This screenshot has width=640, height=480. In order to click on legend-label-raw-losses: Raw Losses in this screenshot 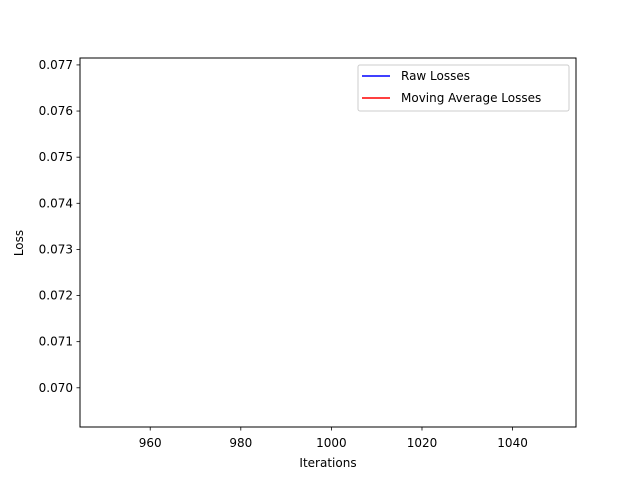, I will do `click(435, 76)`.